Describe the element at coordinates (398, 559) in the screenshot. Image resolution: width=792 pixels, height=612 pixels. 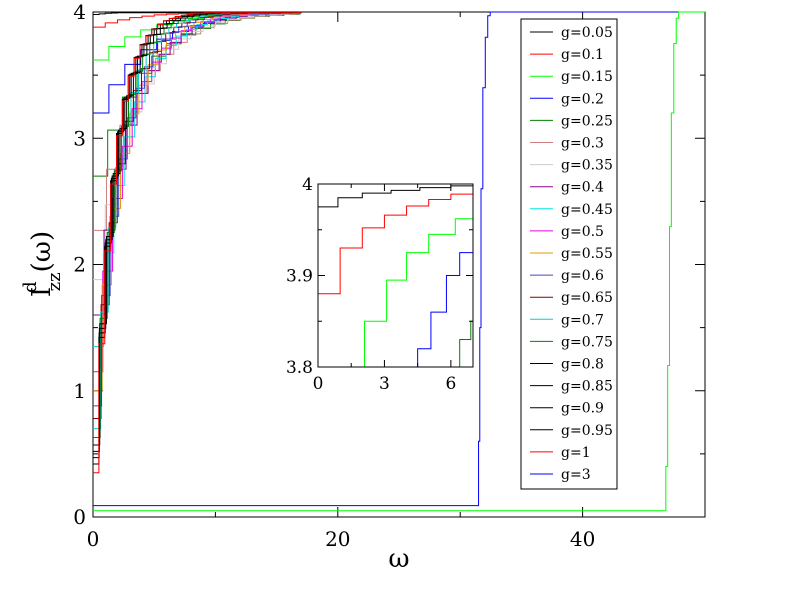
I see `x-axis-label: ω` at that location.